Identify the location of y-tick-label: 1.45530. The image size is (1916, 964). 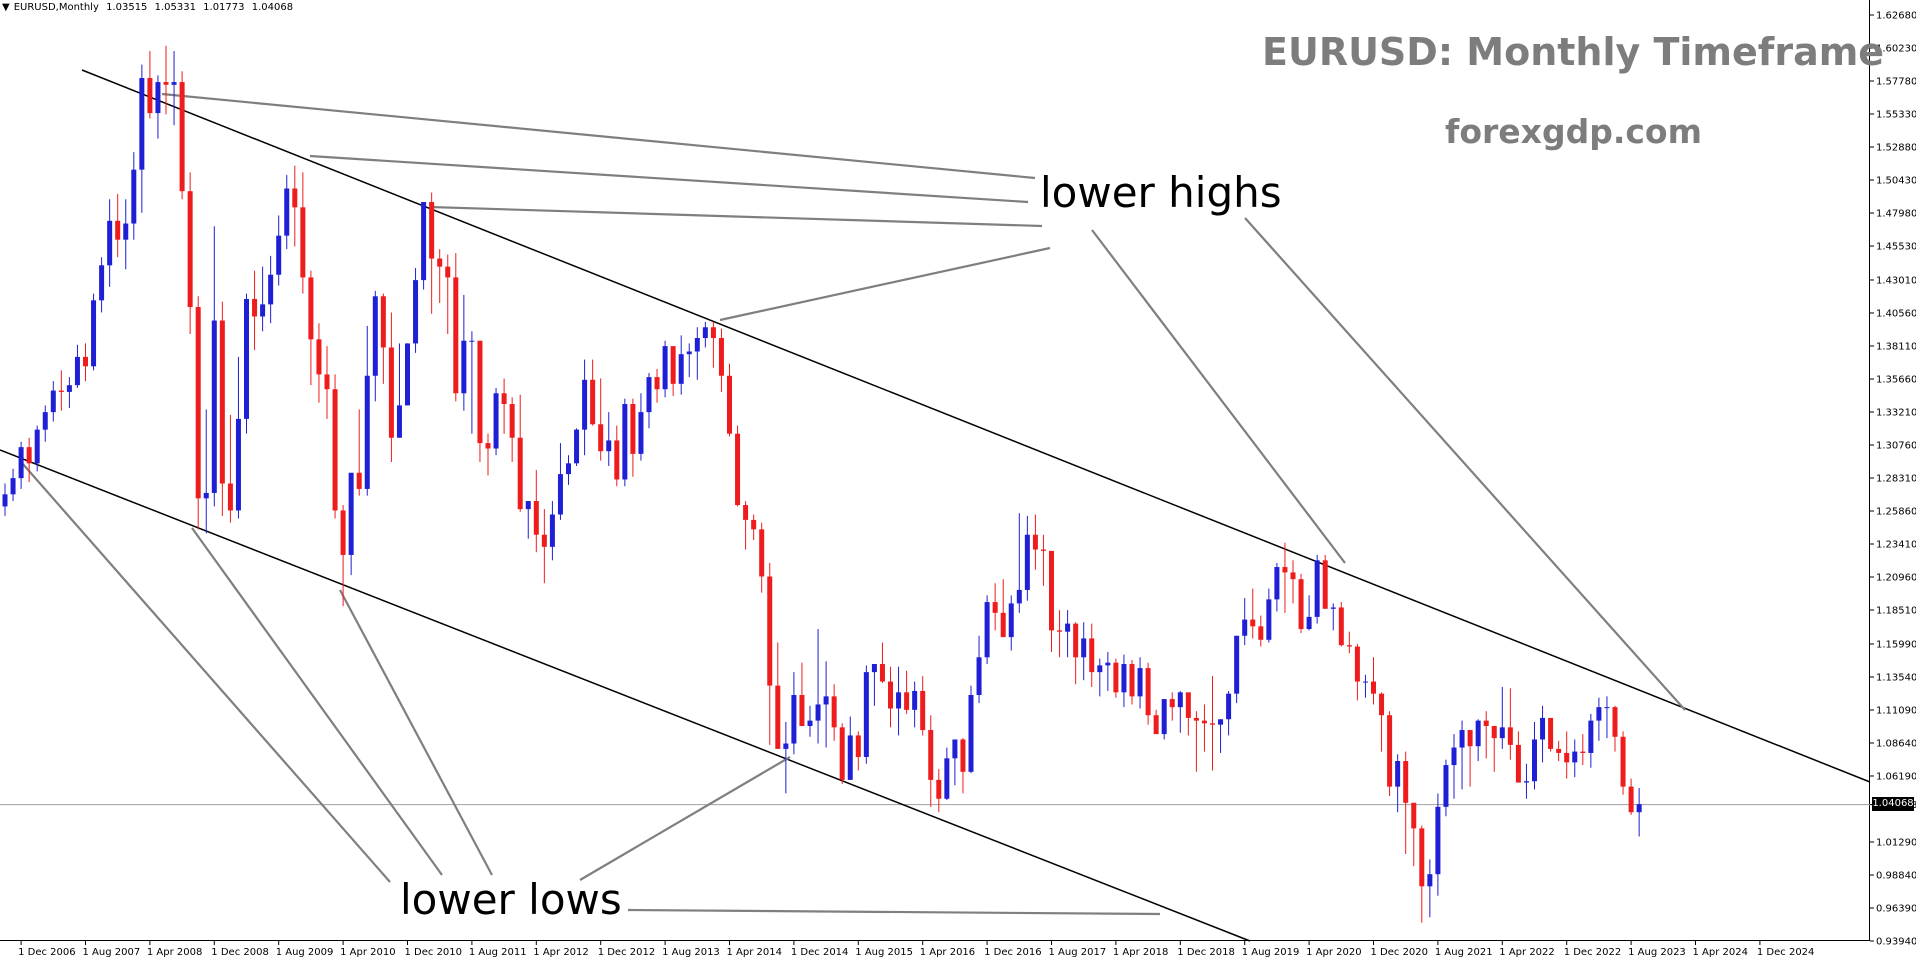
(1896, 247).